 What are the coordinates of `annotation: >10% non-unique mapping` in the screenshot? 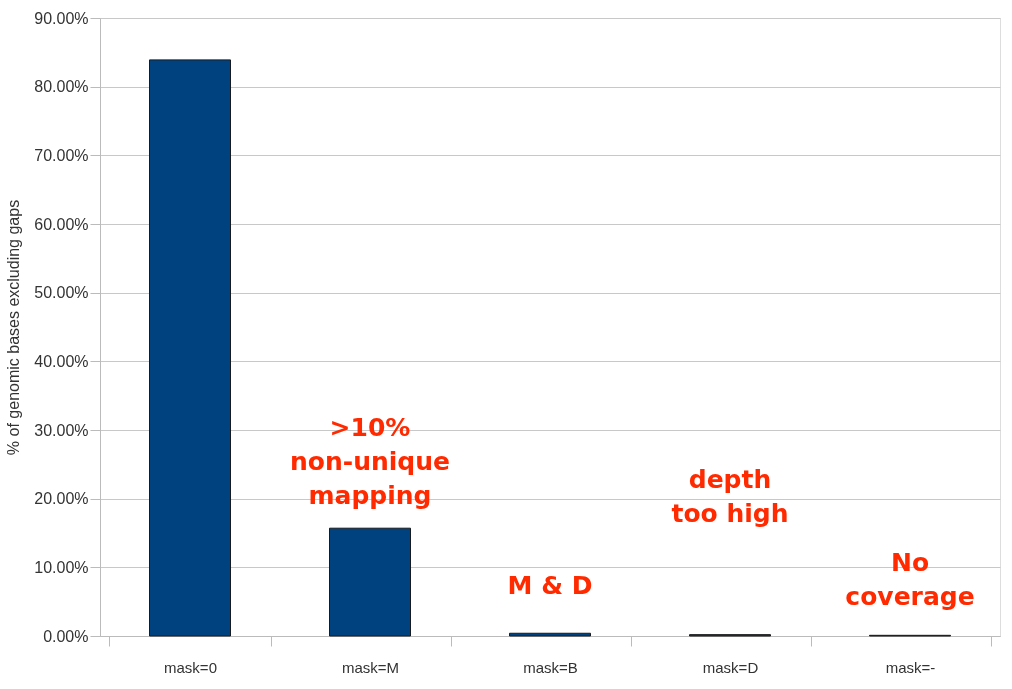 It's located at (370, 461).